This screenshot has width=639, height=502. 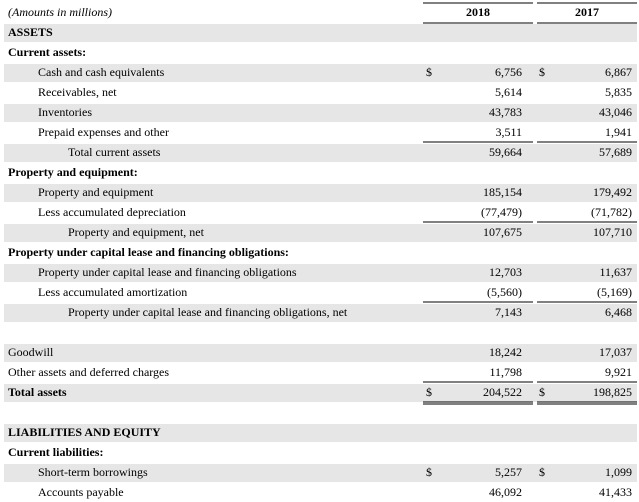 What do you see at coordinates (65, 112) in the screenshot?
I see `row-label: Inventories` at bounding box center [65, 112].